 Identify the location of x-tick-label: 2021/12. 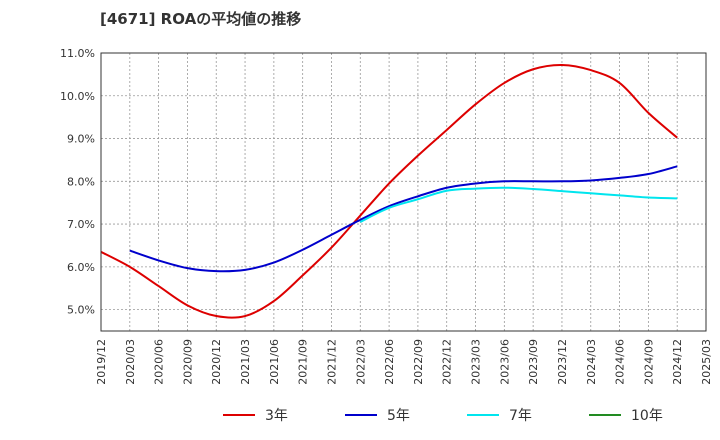
(331, 362).